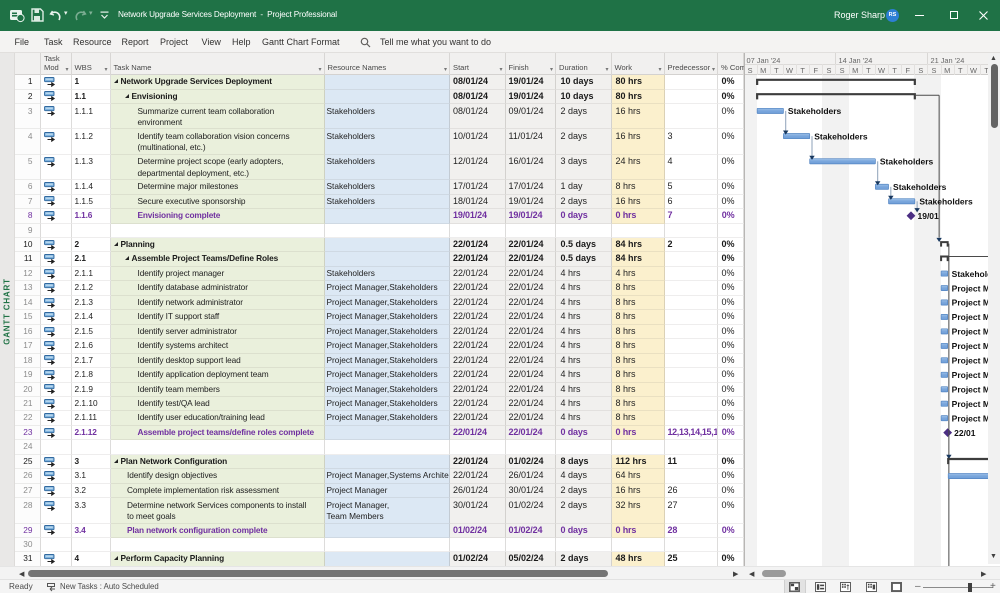  Describe the element at coordinates (928, 216) in the screenshot. I see `svg-text: 19/01` at that location.